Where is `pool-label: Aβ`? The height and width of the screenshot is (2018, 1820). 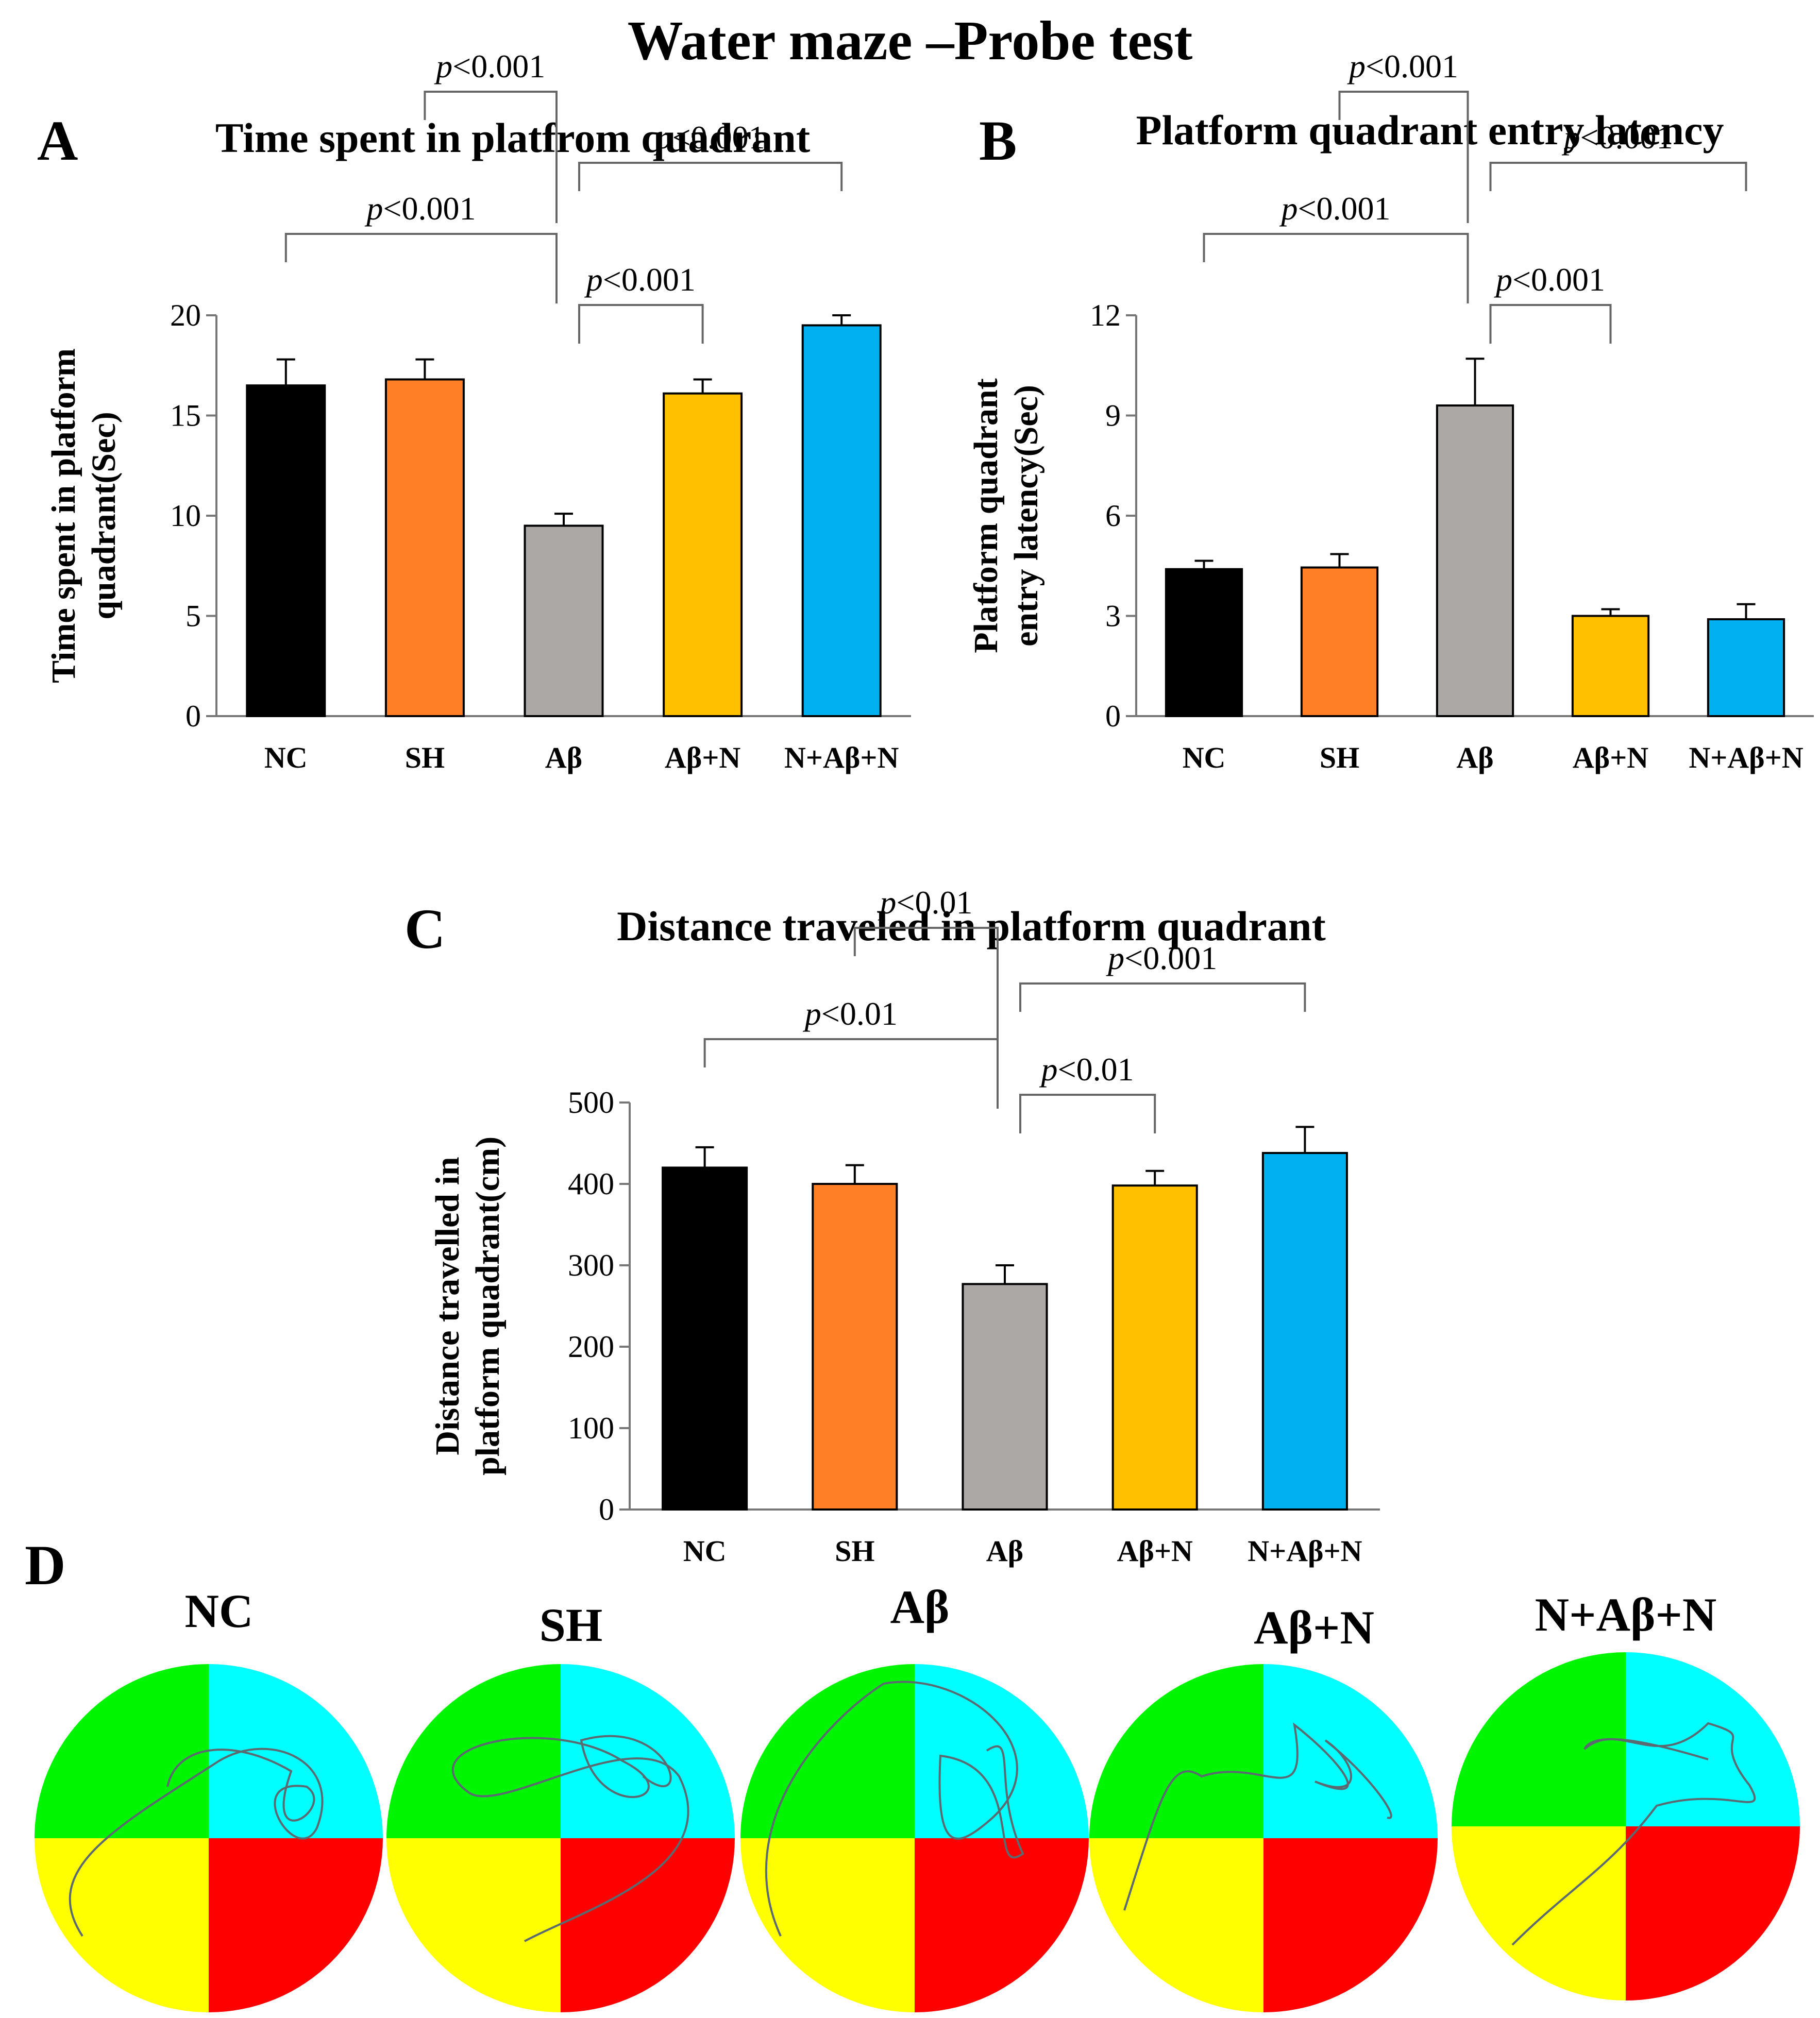 pool-label: Aβ is located at coordinates (920, 1607).